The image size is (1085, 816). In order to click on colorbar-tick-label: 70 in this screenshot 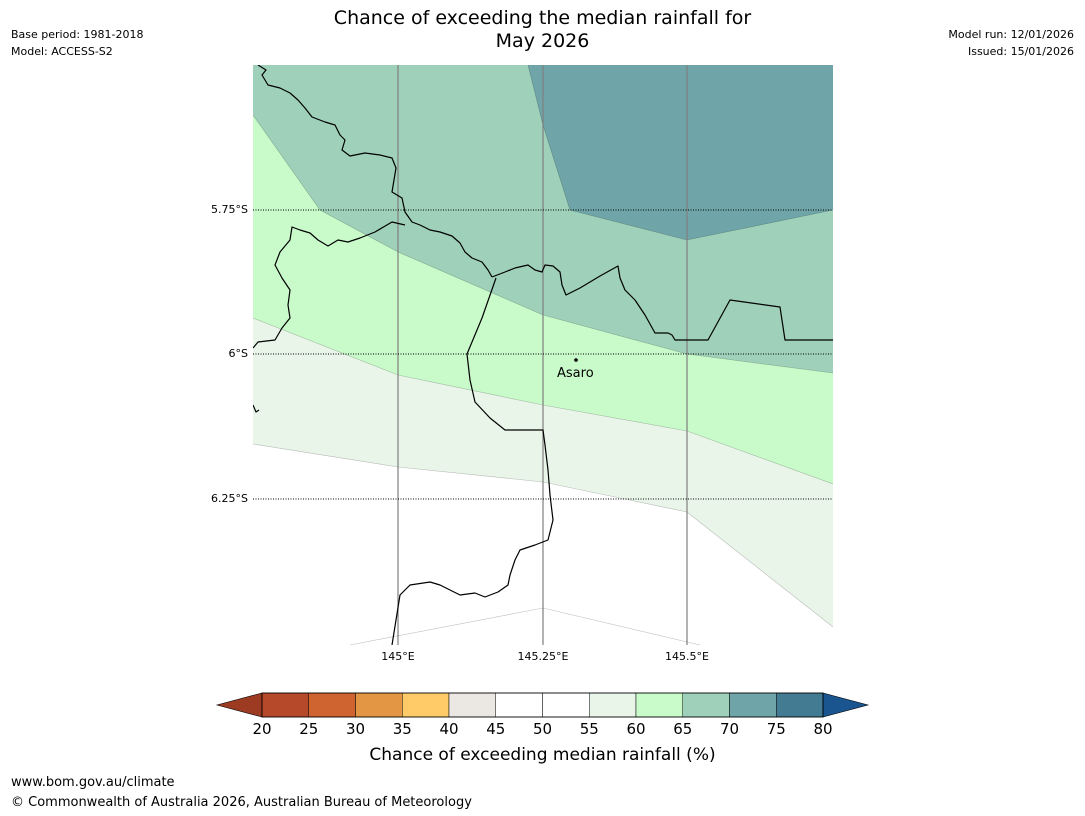, I will do `click(729, 729)`.